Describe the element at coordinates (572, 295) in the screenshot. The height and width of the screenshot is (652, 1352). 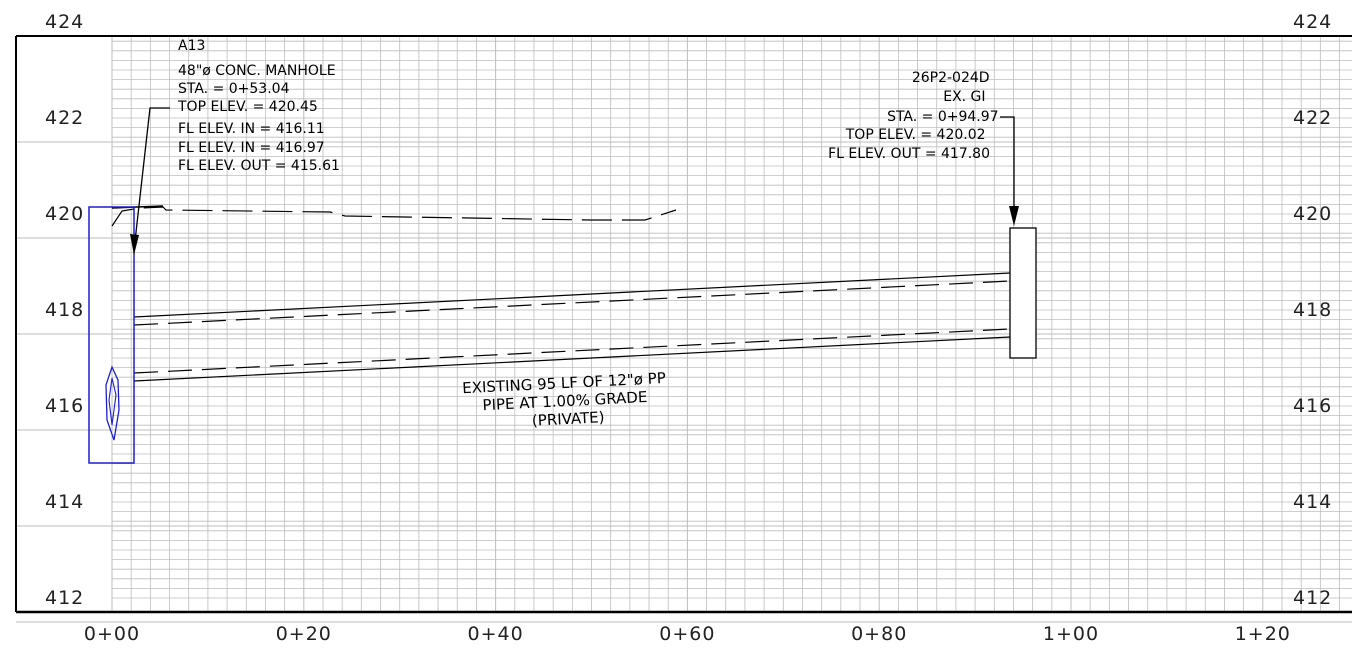
I see `pipe-crown-line` at that location.